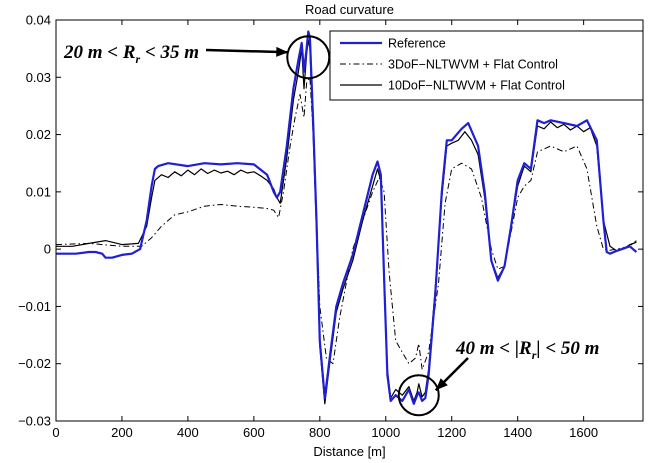 The height and width of the screenshot is (463, 657). I want to click on chart-title: Road curvature, so click(349, 9).